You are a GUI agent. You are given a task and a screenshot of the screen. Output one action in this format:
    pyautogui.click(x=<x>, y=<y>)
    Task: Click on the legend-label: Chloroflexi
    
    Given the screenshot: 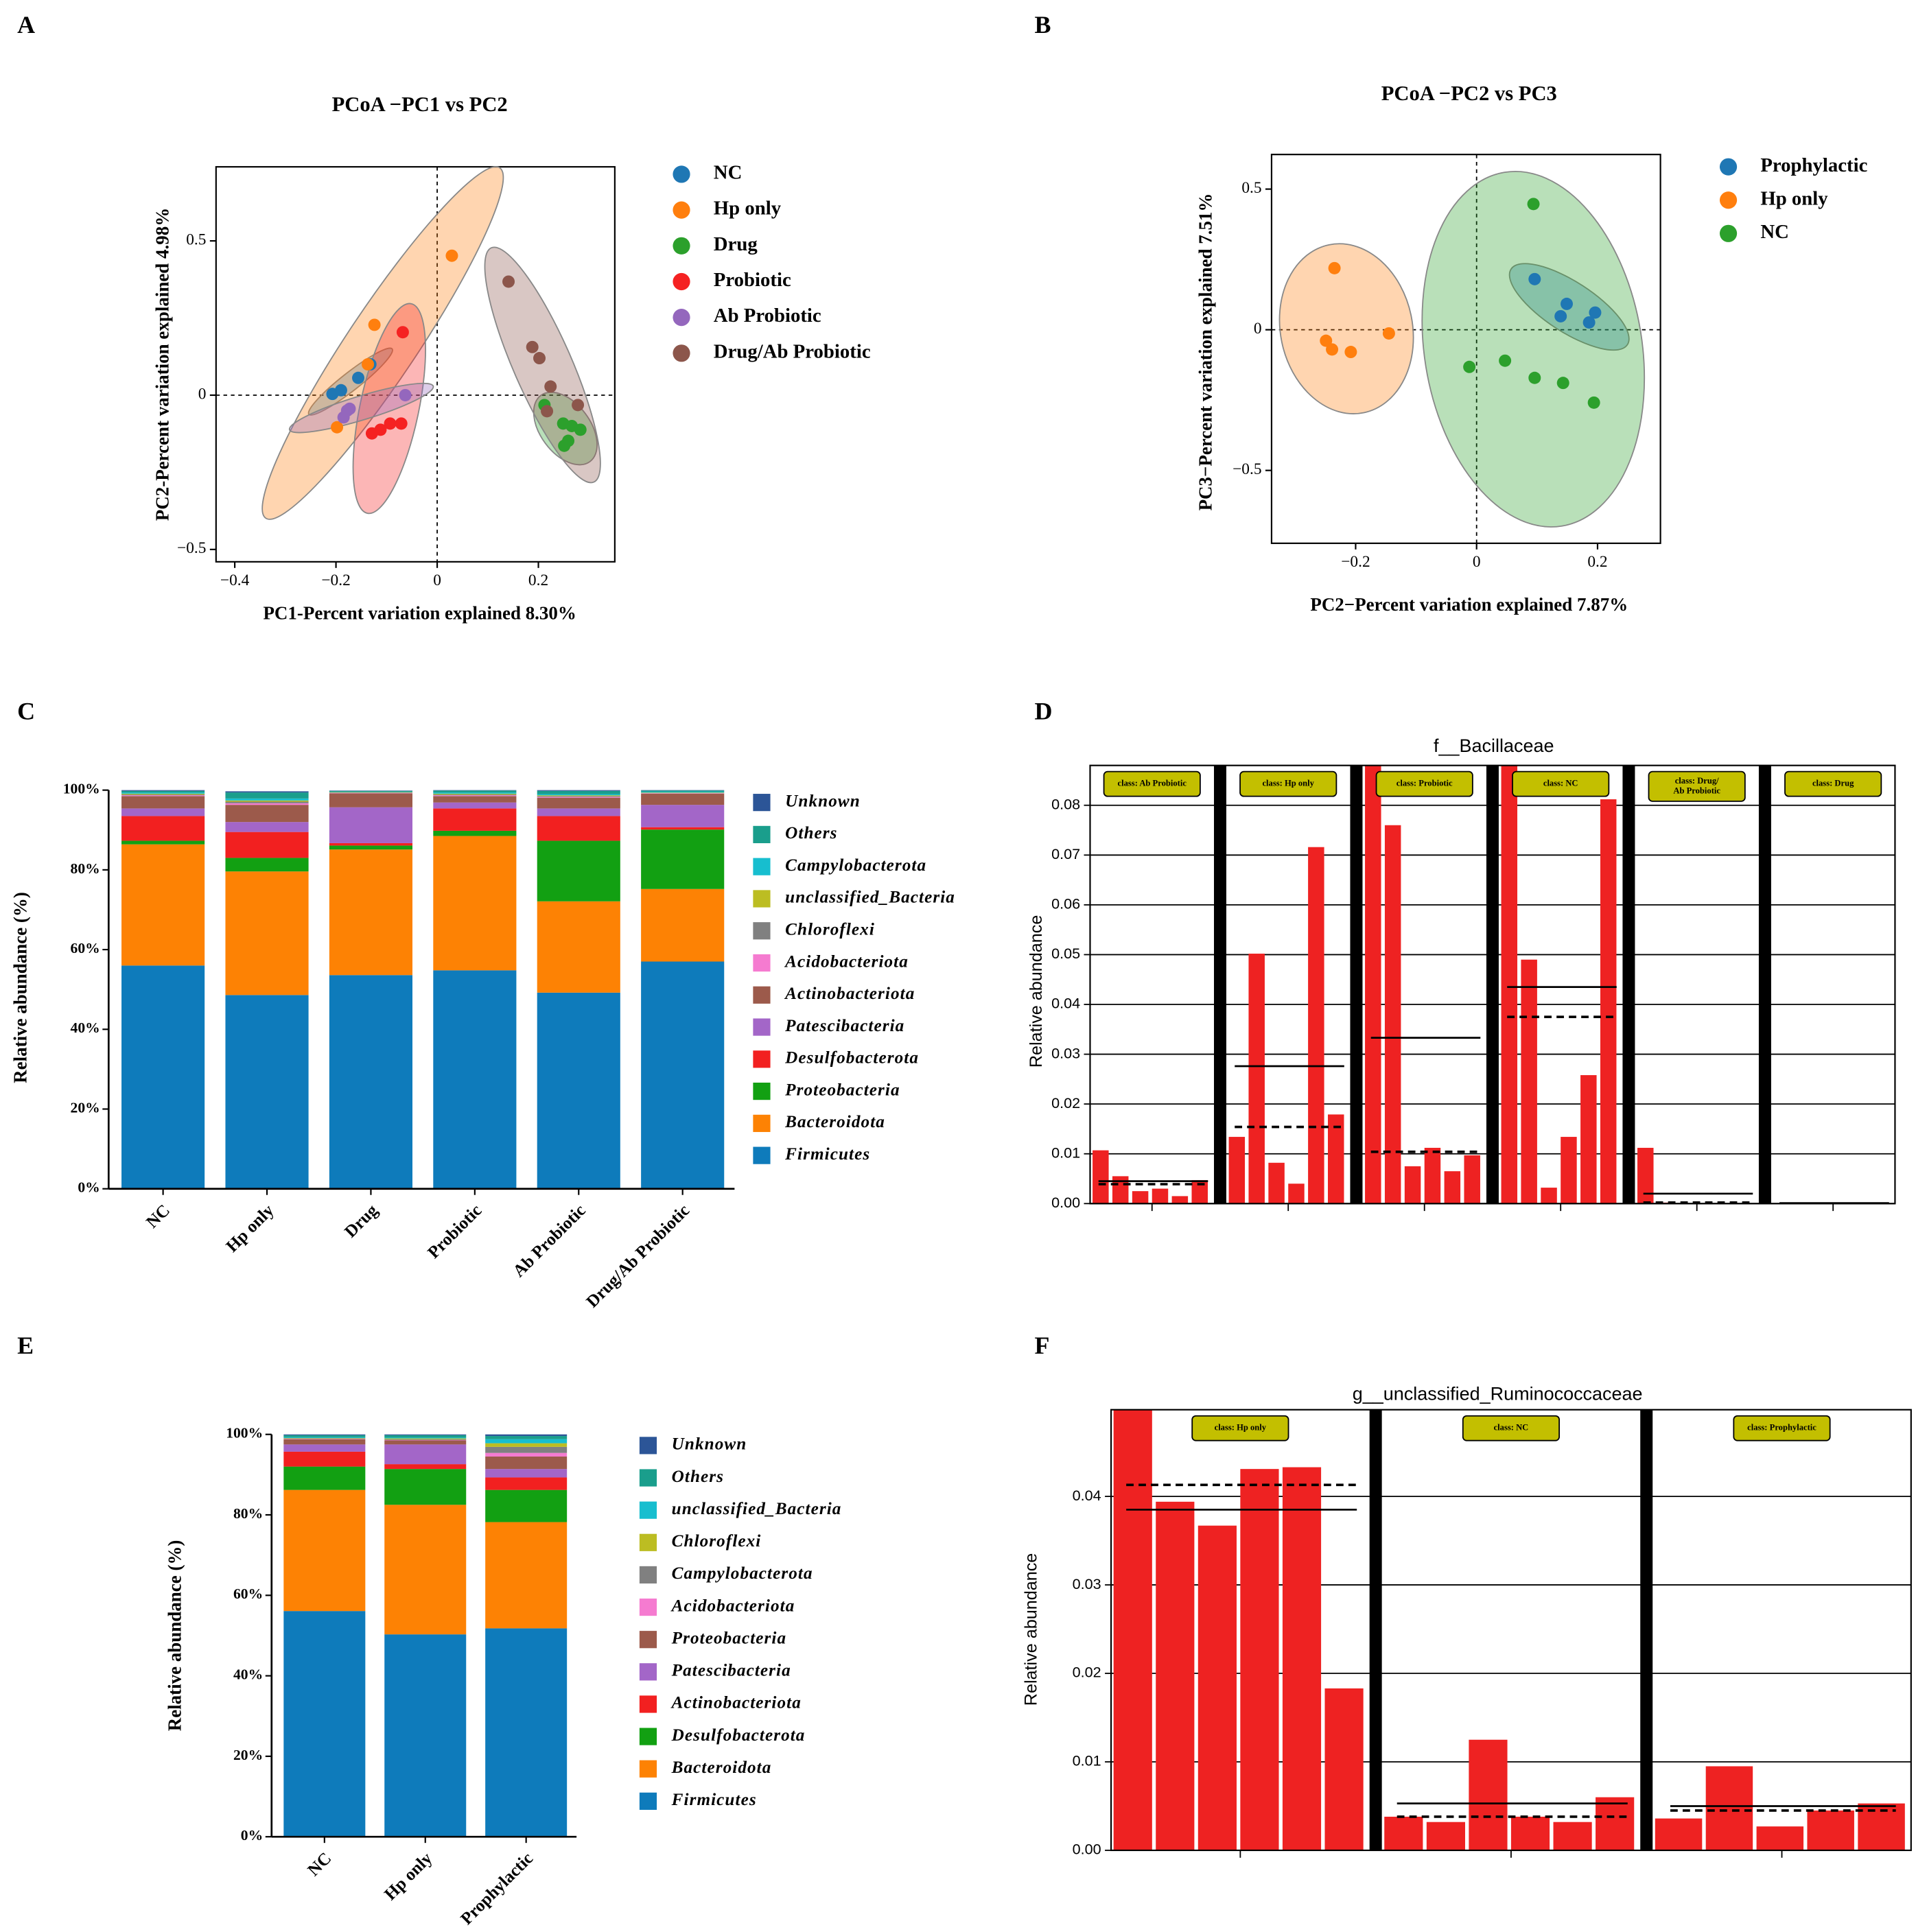 What is the action you would take?
    pyautogui.click(x=830, y=930)
    